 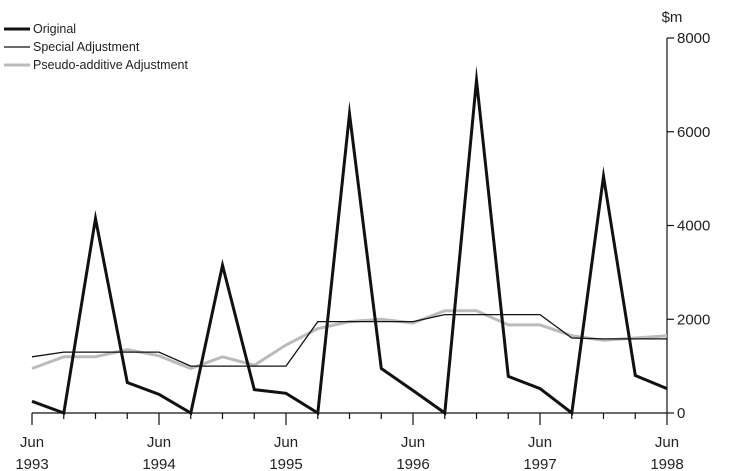 I want to click on x-tick-label-year: 1993, so click(x=31, y=463).